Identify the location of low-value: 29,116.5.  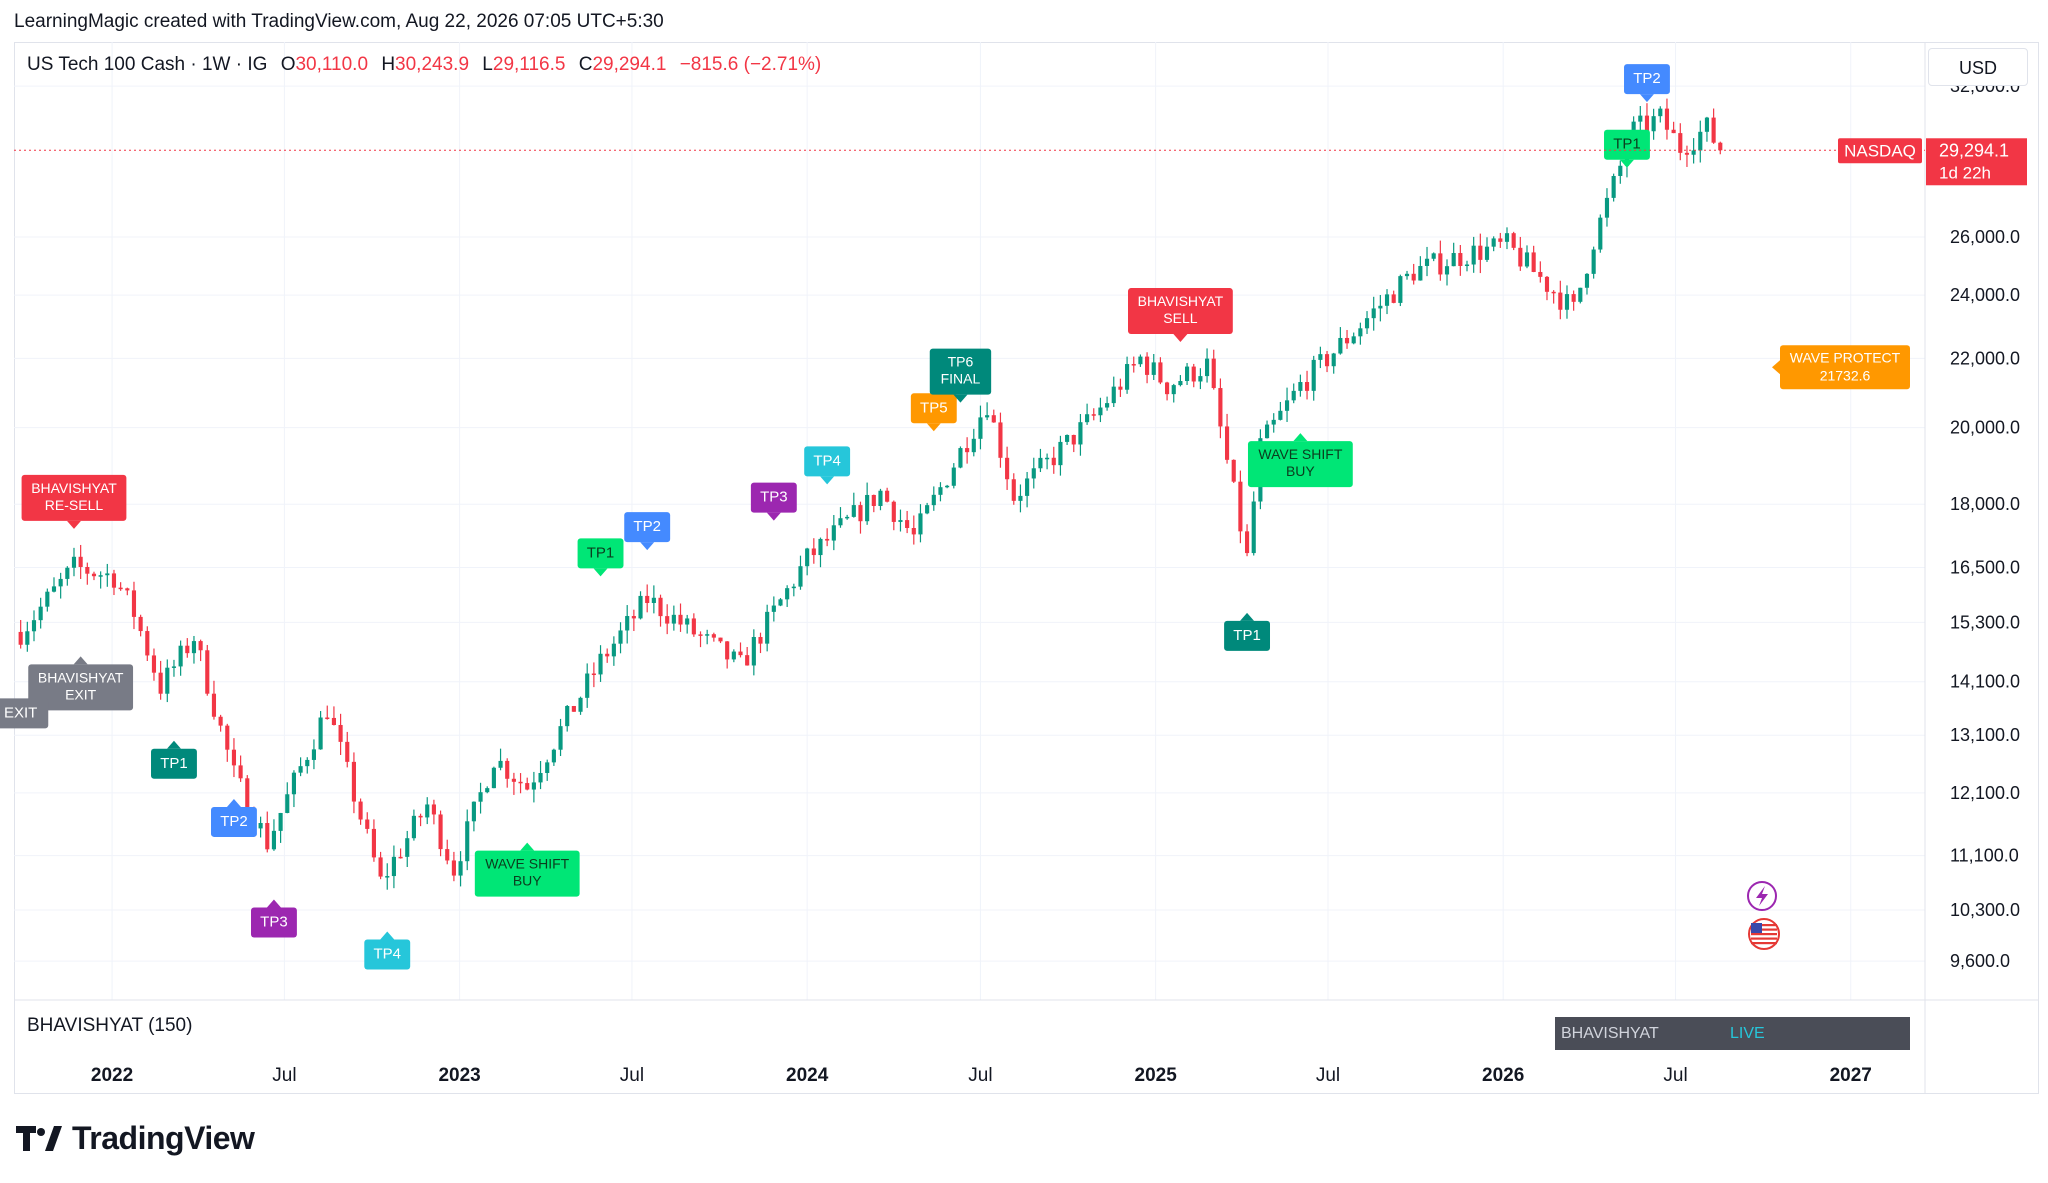
(529, 64).